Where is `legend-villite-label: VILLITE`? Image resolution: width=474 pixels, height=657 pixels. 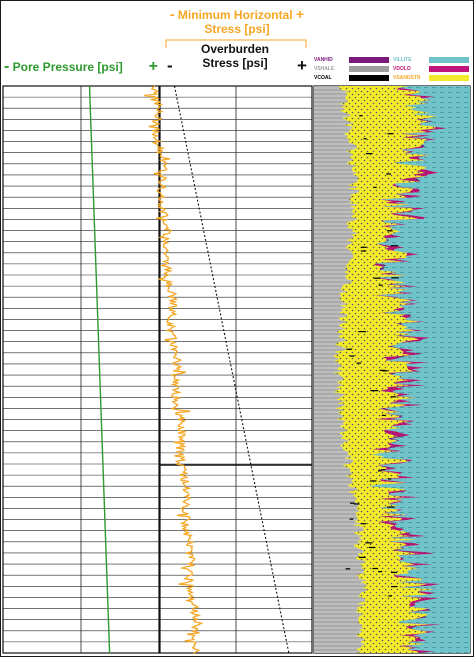 legend-villite-label: VILLITE is located at coordinates (402, 60).